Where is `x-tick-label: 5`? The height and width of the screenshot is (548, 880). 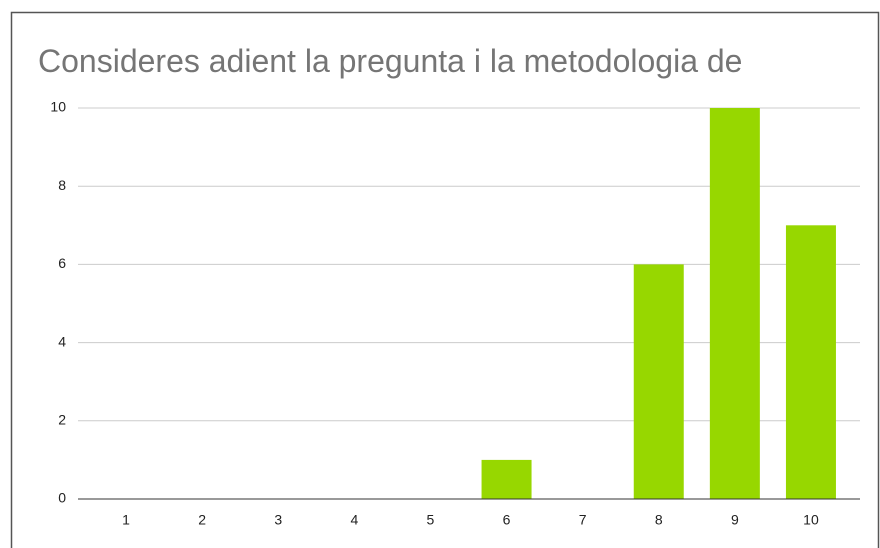
x-tick-label: 5 is located at coordinates (431, 520).